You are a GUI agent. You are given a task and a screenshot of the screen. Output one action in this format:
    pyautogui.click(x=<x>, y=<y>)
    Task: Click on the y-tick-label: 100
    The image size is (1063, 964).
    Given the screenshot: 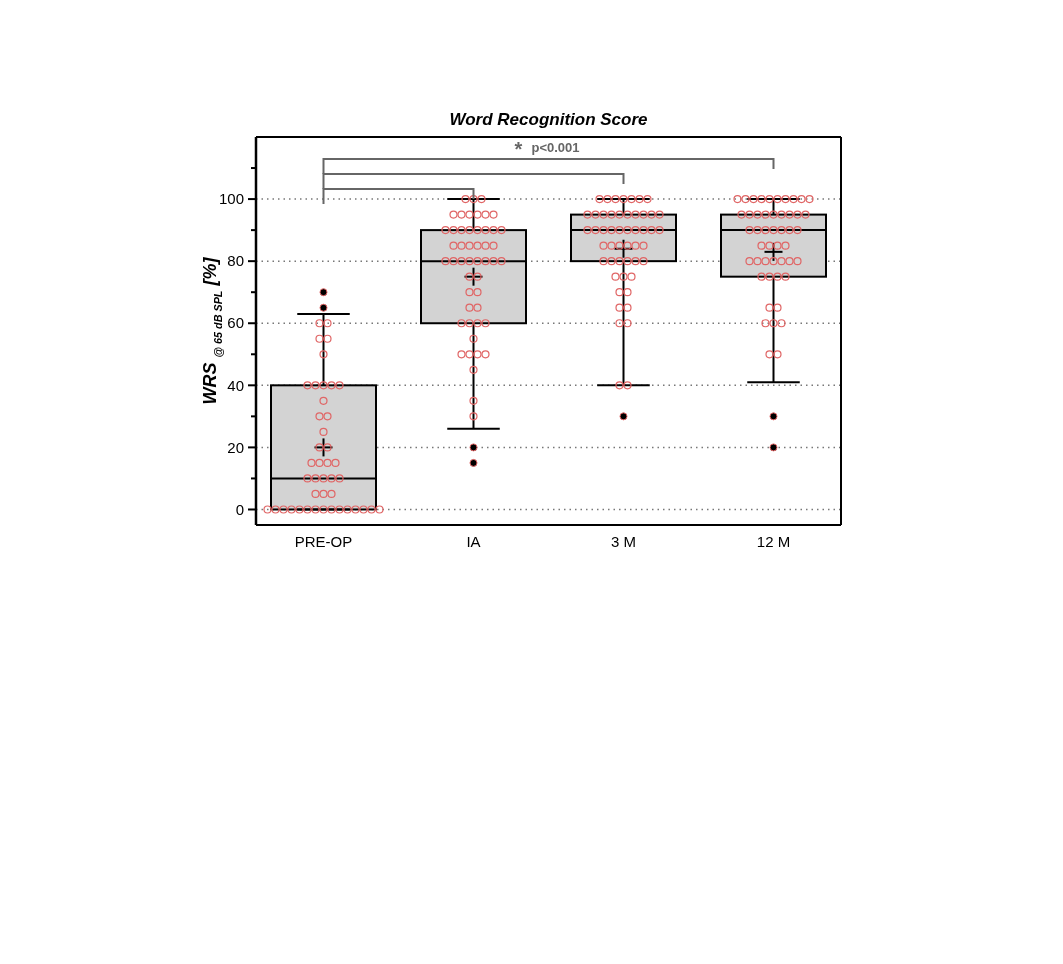 What is the action you would take?
    pyautogui.click(x=231, y=199)
    